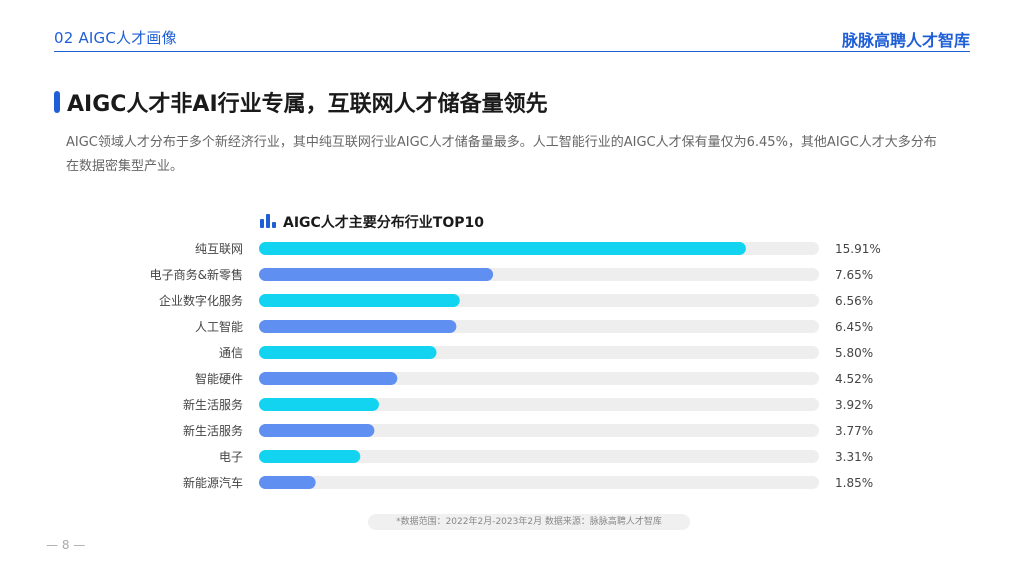  What do you see at coordinates (213, 482) in the screenshot?
I see `category-label: 新能源汽车` at bounding box center [213, 482].